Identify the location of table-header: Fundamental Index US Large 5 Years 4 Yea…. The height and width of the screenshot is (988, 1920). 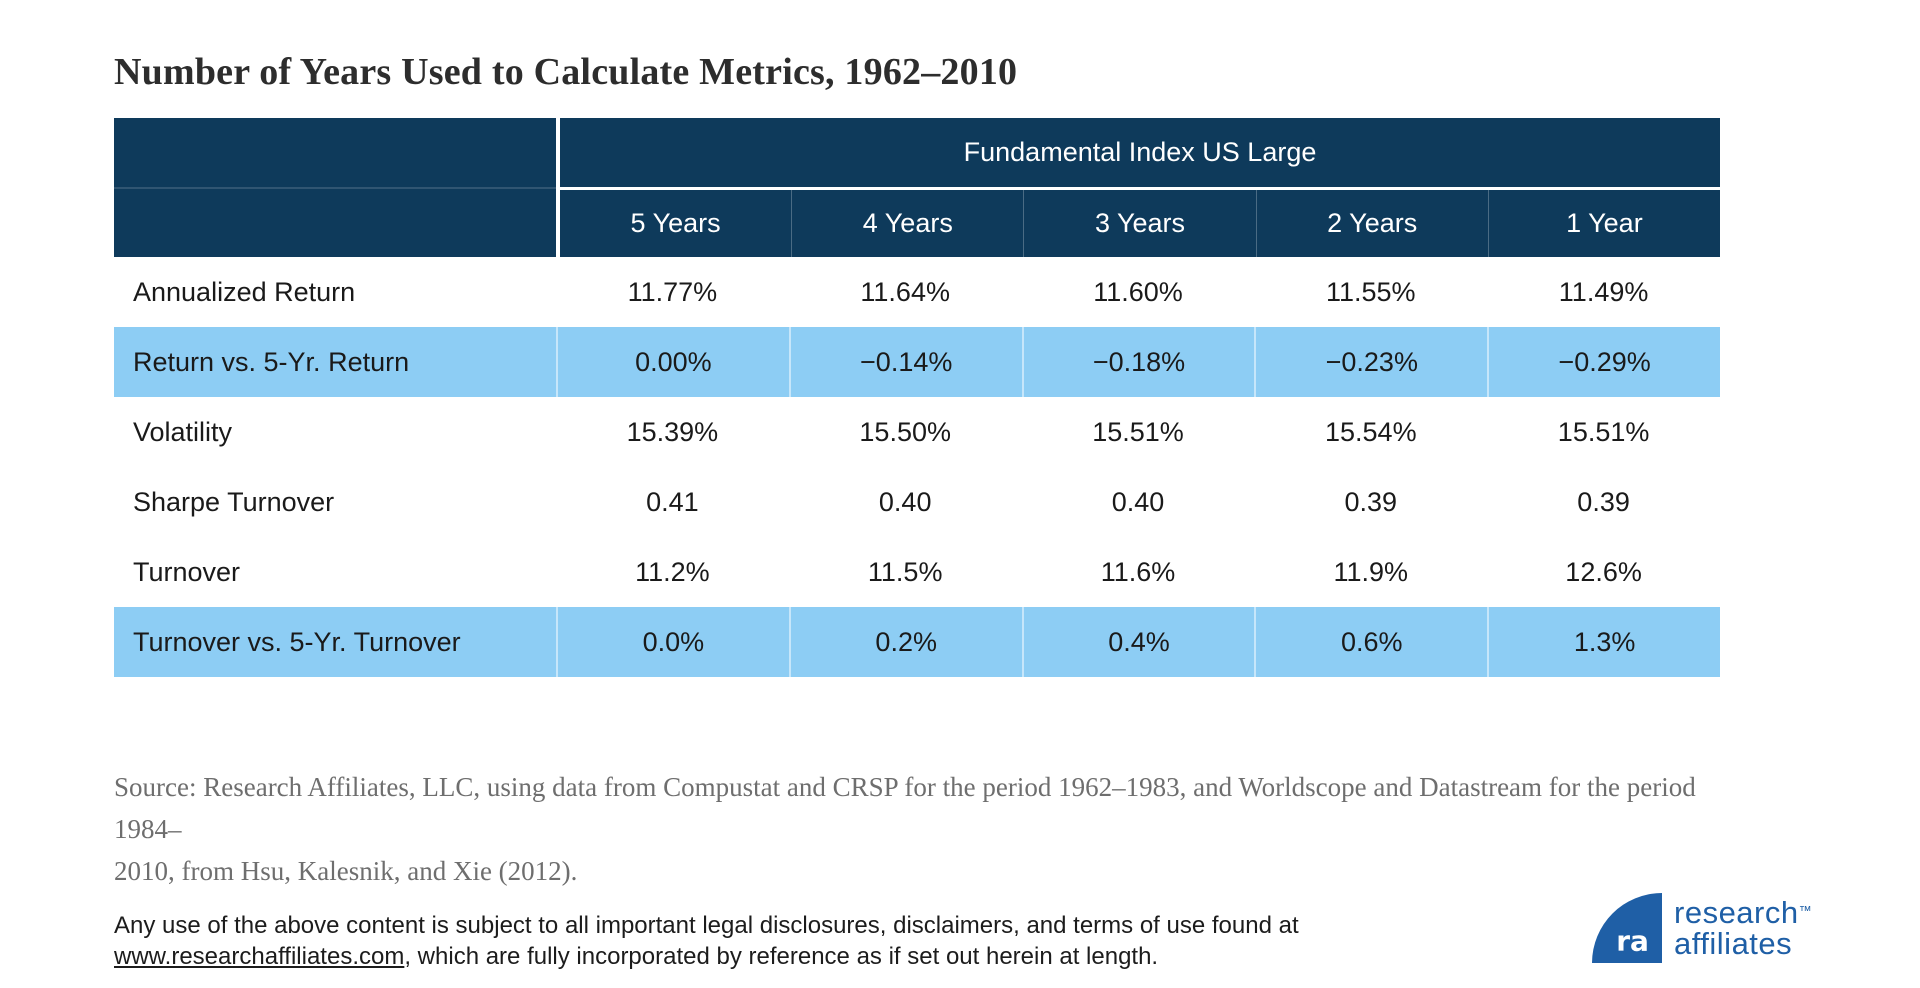
(917, 187).